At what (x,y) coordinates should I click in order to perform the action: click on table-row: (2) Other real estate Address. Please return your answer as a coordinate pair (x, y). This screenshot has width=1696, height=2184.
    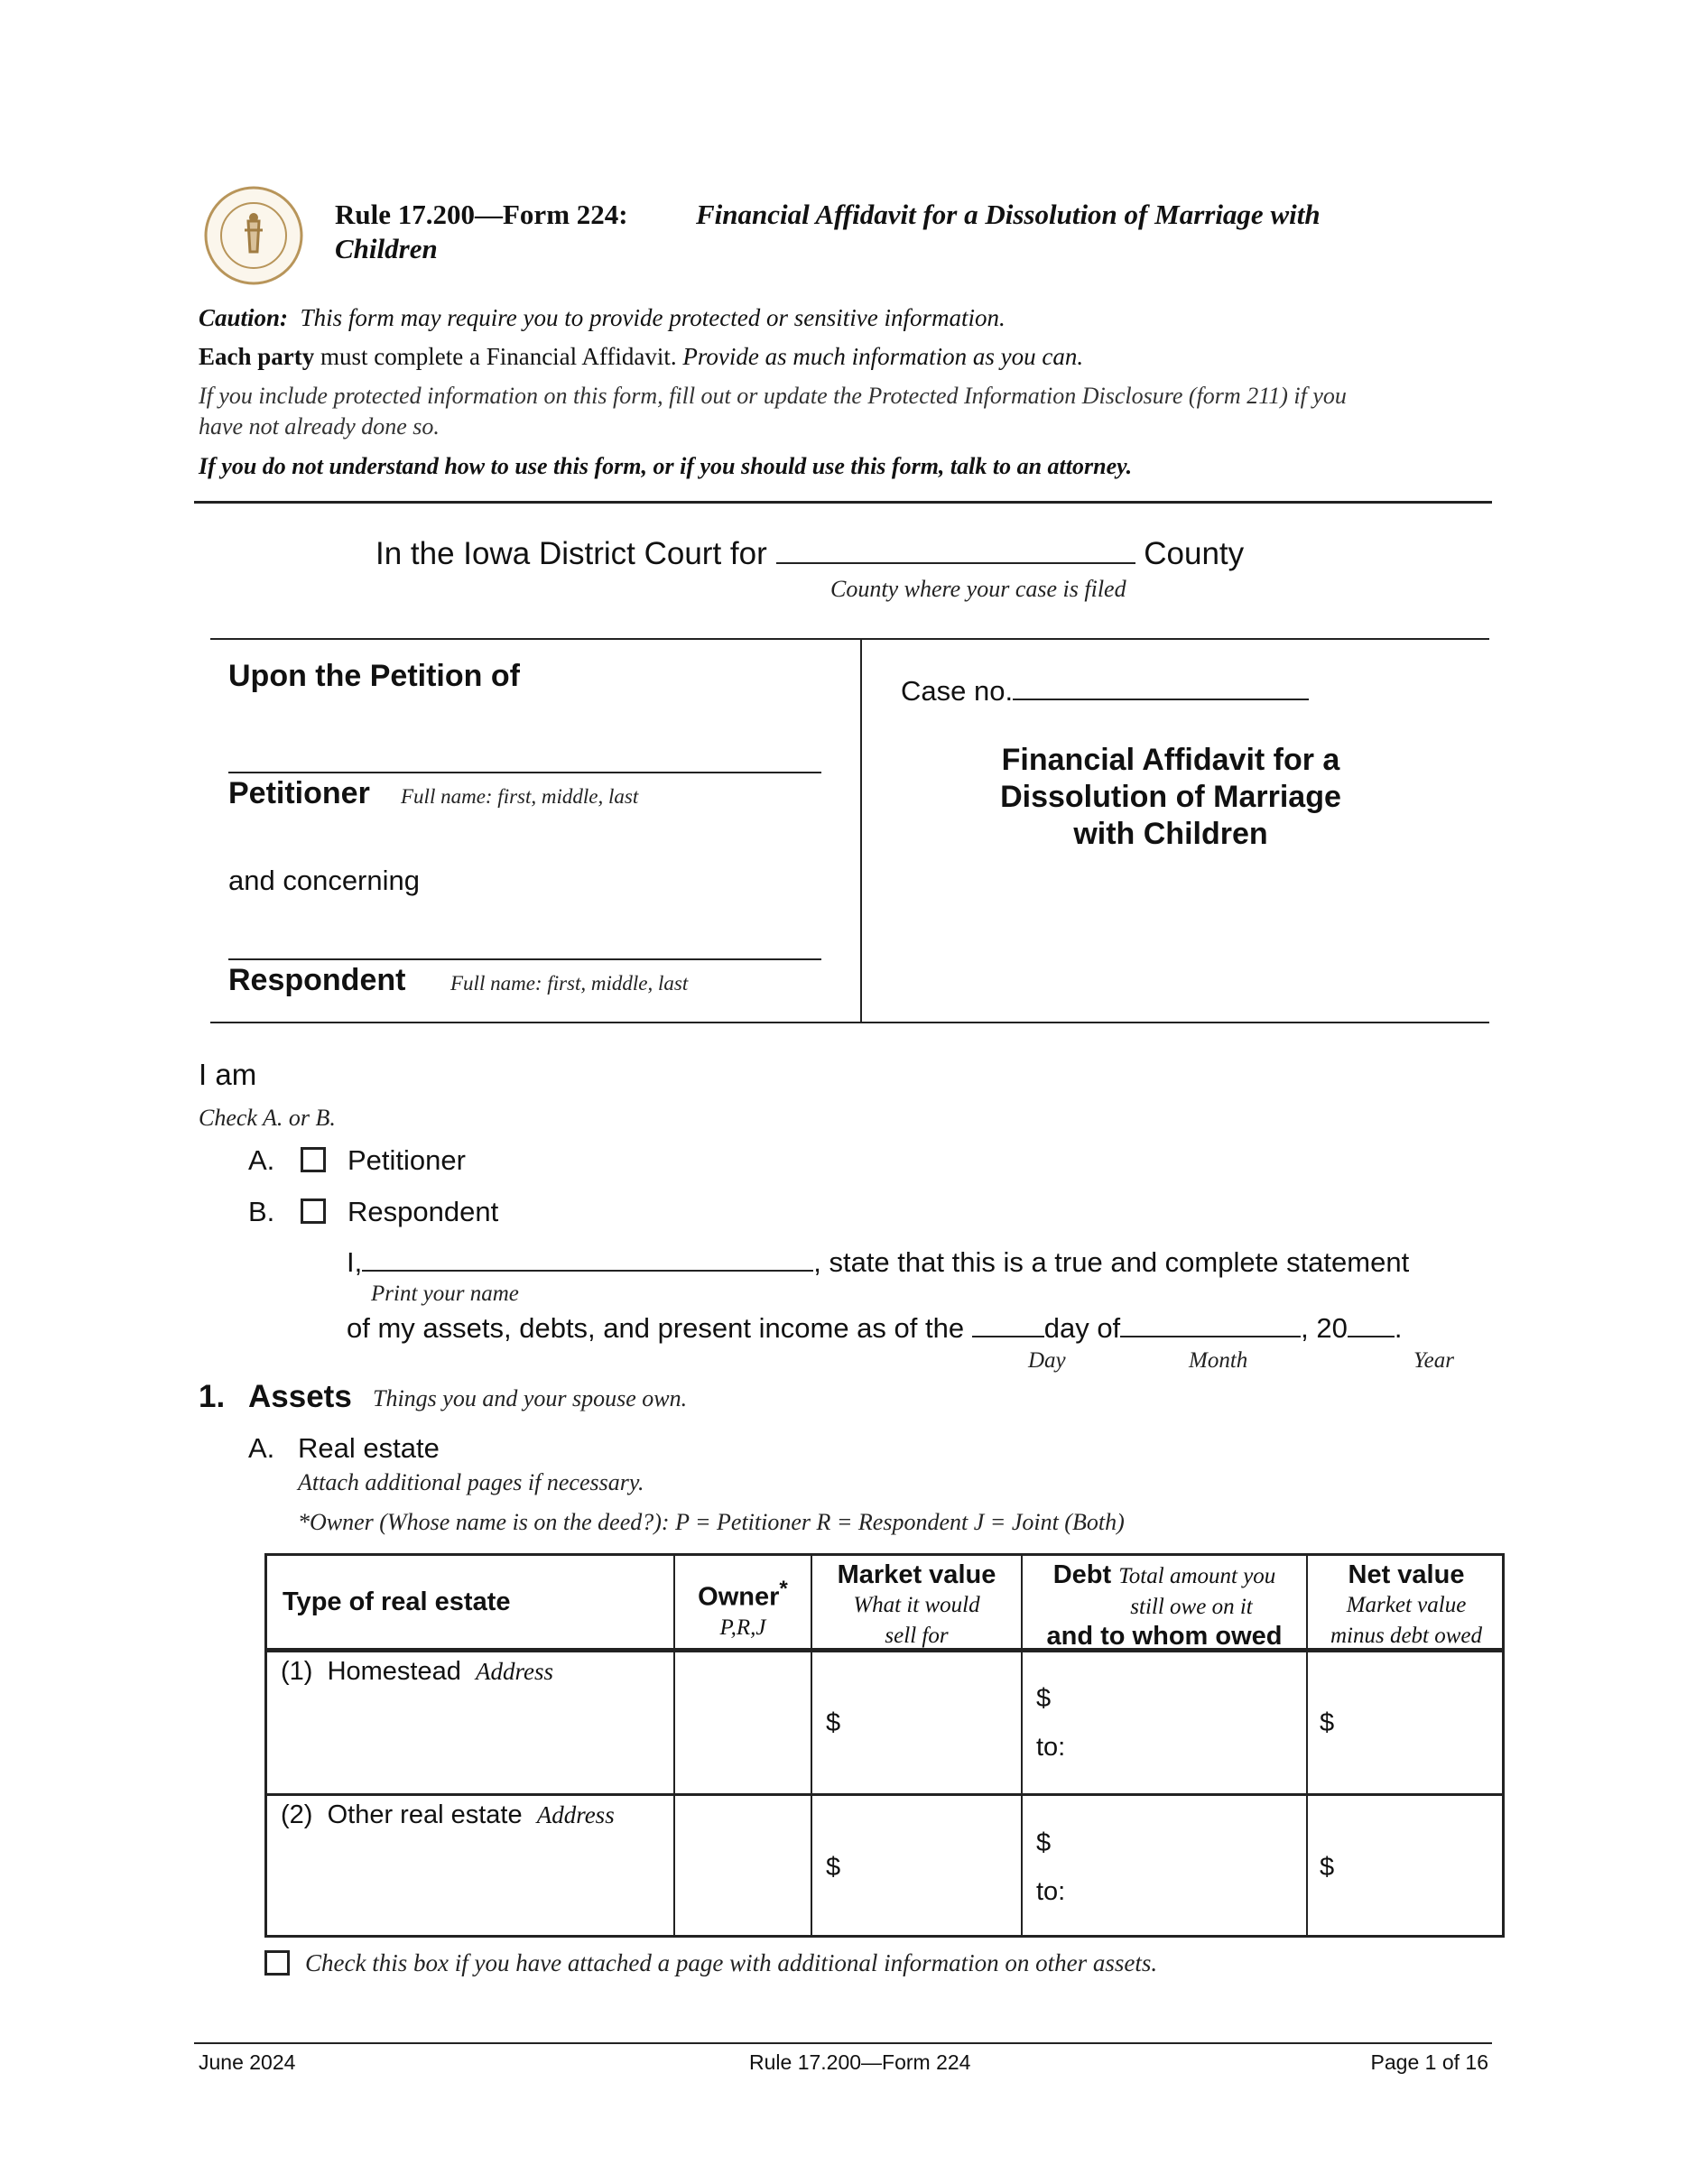
    Looking at the image, I should click on (448, 1815).